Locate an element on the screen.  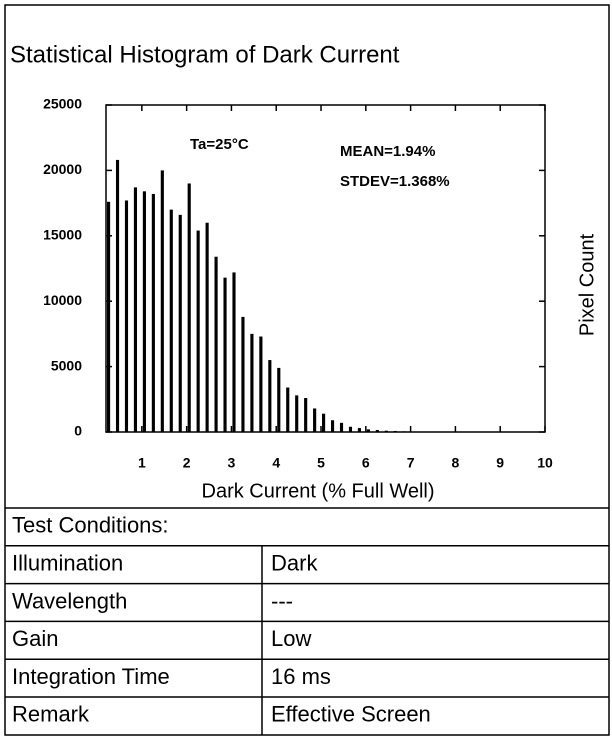
table-cell: Gain is located at coordinates (35, 638).